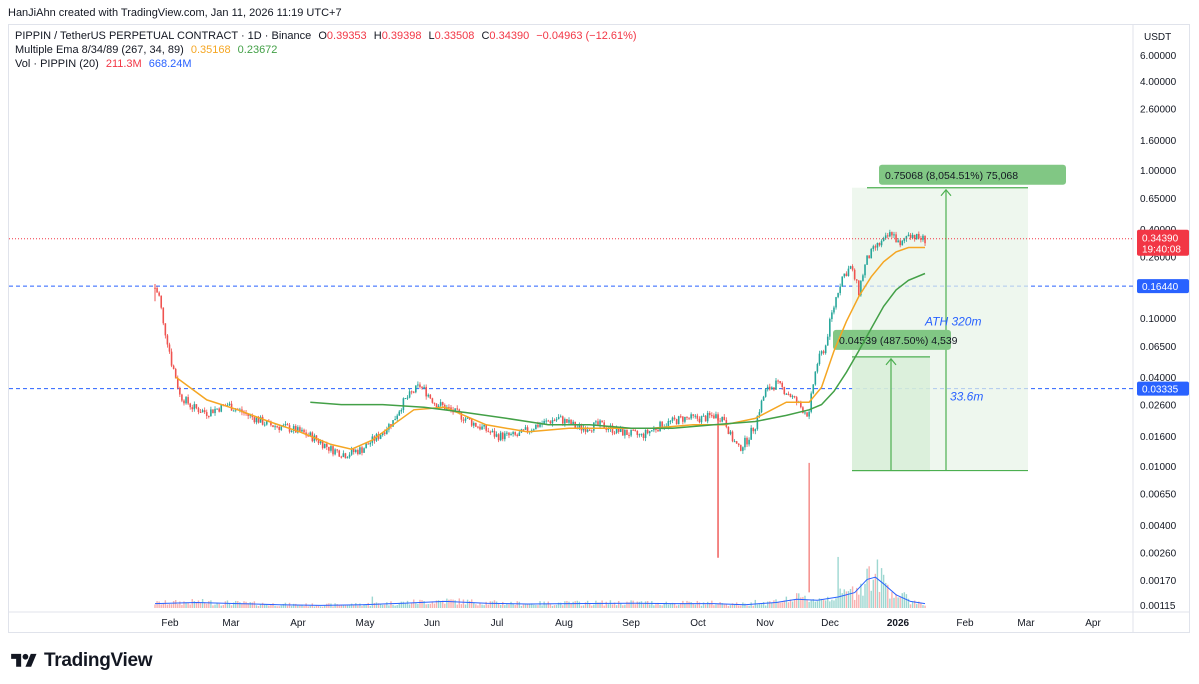 The width and height of the screenshot is (1199, 684). What do you see at coordinates (231, 623) in the screenshot?
I see `x-tick-label: Mar` at bounding box center [231, 623].